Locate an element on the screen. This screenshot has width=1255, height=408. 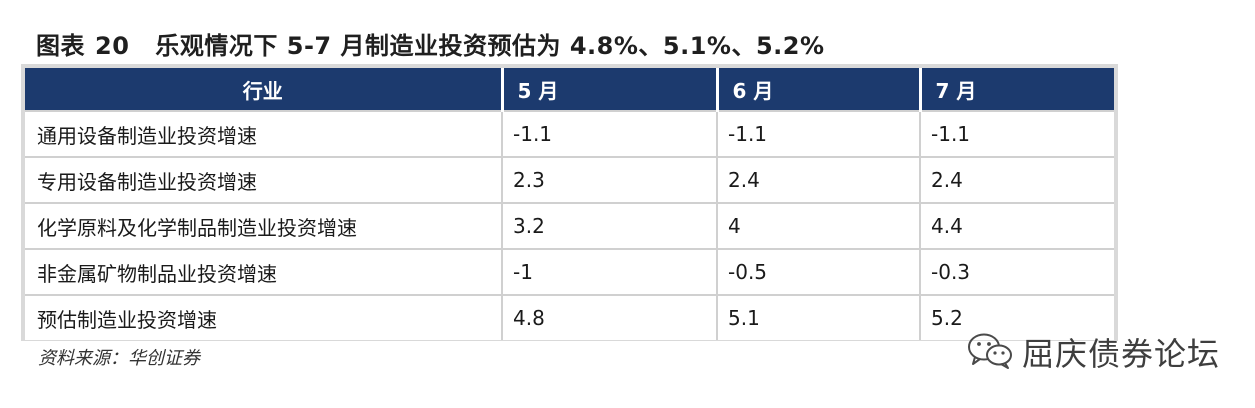
table-row: 通用设备制造业投资增速 -1.1 -1.1 -1.1 is located at coordinates (569, 133).